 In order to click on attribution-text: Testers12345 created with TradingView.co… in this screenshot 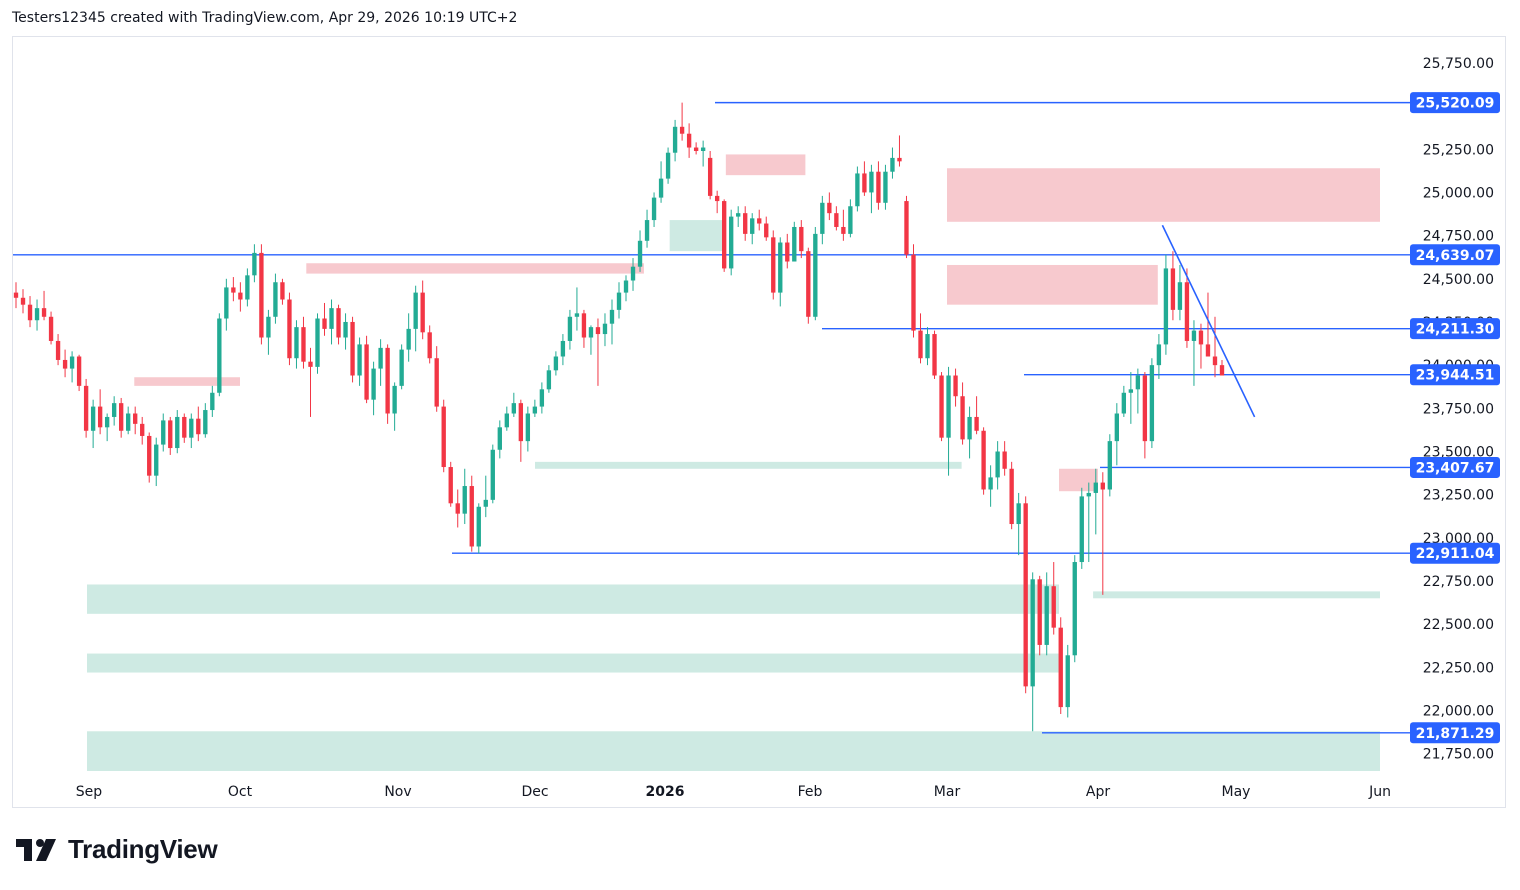, I will do `click(265, 18)`.